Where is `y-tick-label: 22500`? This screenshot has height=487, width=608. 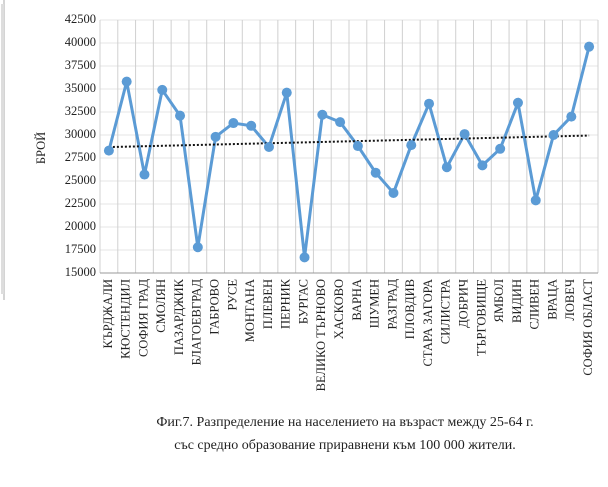
y-tick-label: 22500 is located at coordinates (80, 203).